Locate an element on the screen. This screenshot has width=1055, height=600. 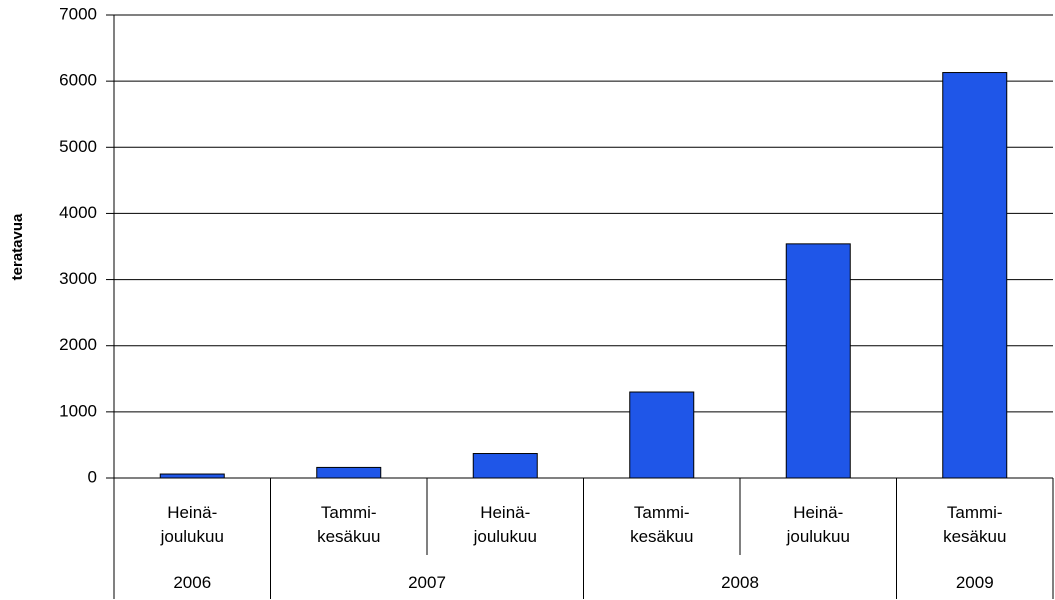
y-axis-label: teratavua is located at coordinates (17, 246).